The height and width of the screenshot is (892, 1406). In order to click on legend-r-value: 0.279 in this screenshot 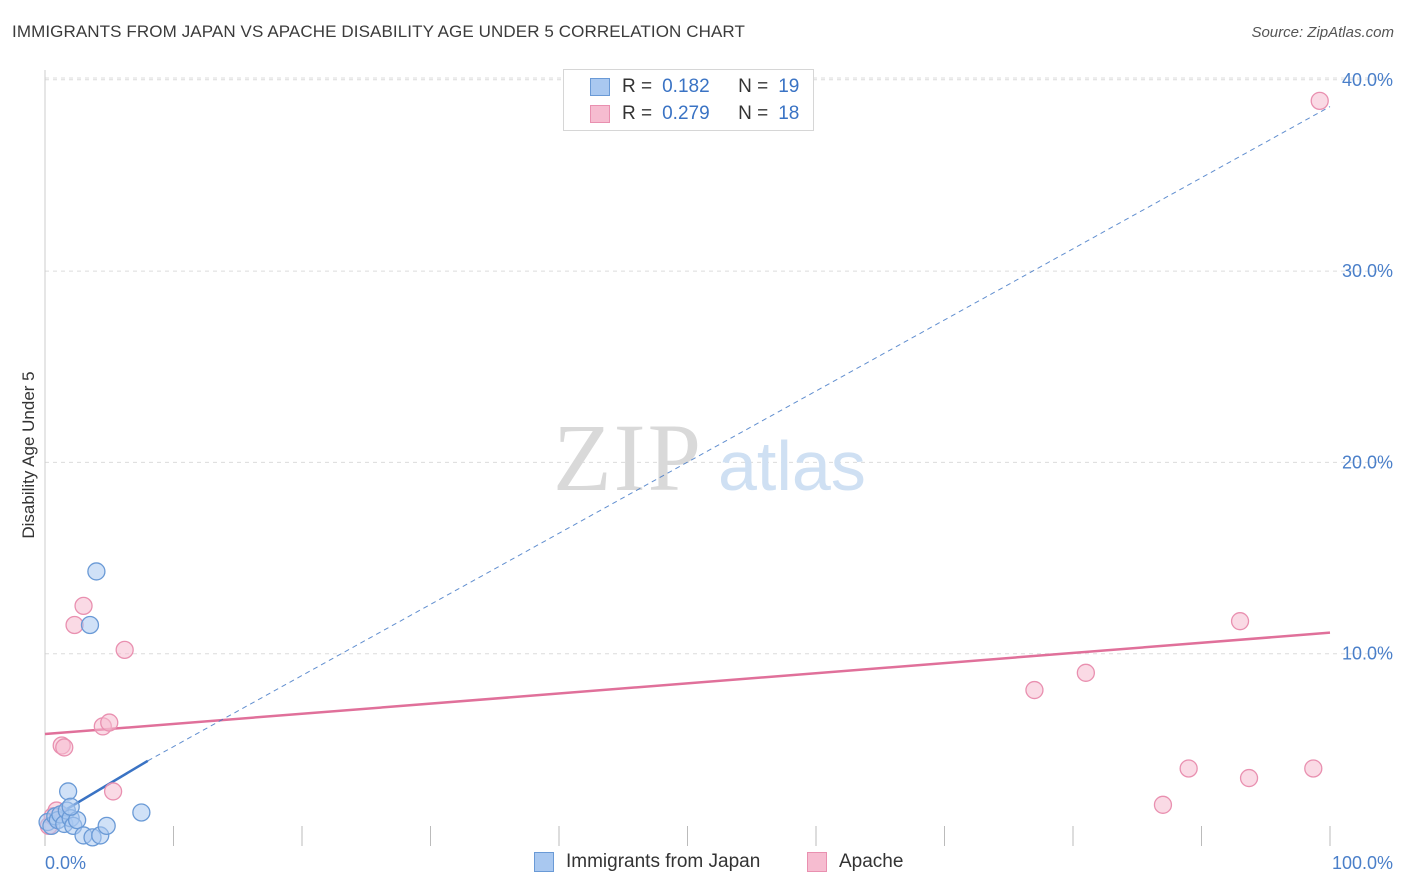, I will do `click(686, 113)`.